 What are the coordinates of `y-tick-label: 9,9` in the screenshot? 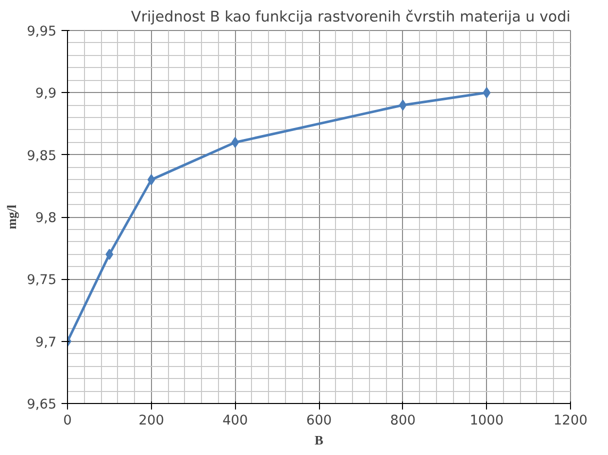 It's located at (46, 94).